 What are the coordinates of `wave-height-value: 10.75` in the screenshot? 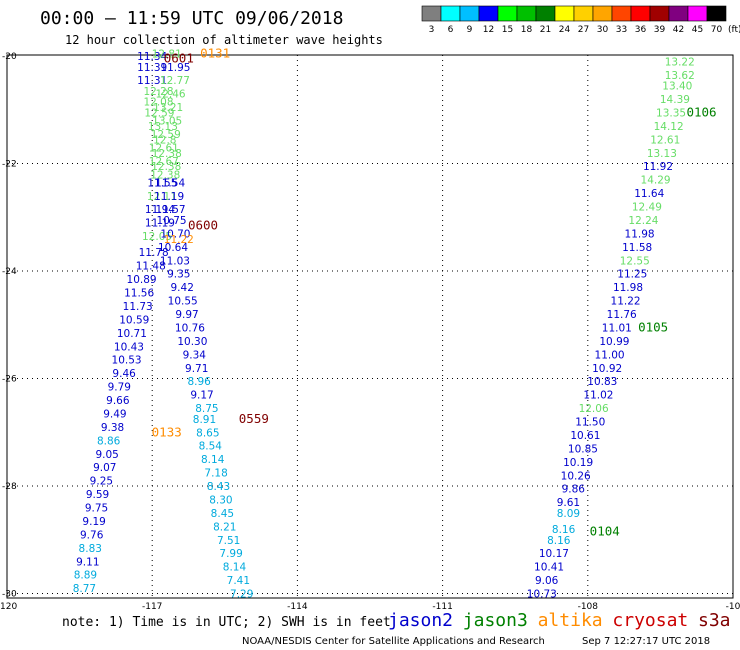 It's located at (172, 221).